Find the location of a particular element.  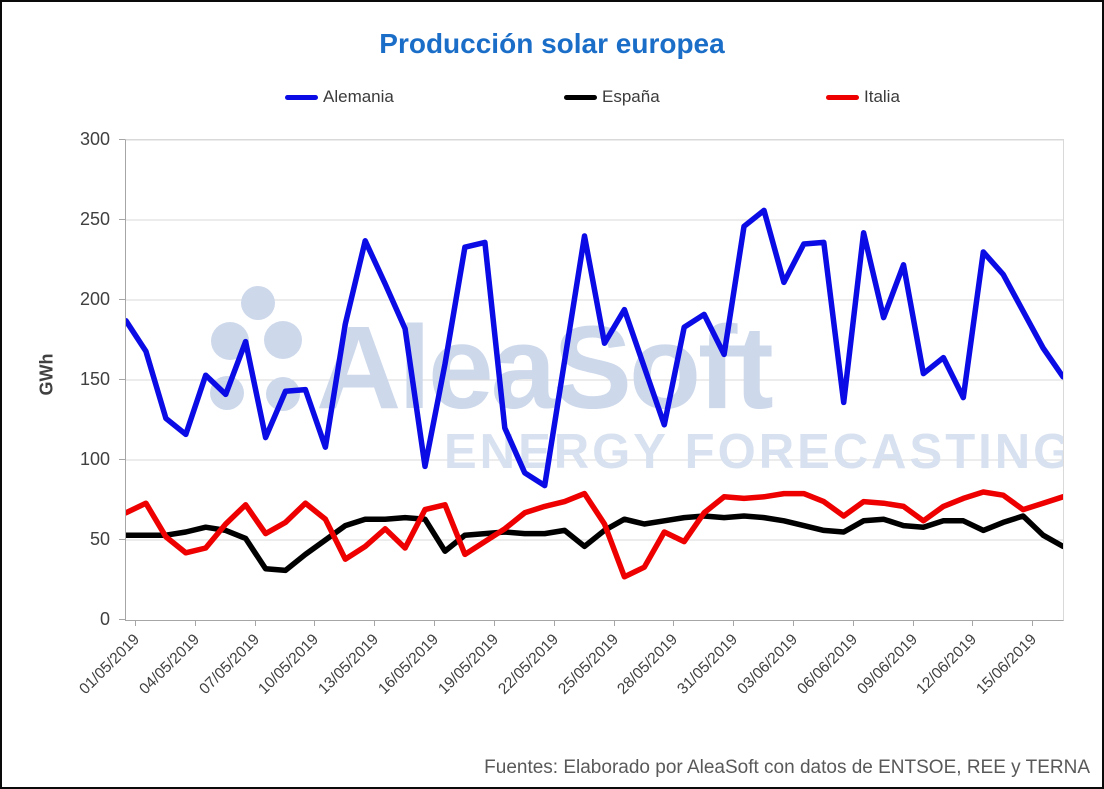

legend-swatch-alemania is located at coordinates (301, 97).